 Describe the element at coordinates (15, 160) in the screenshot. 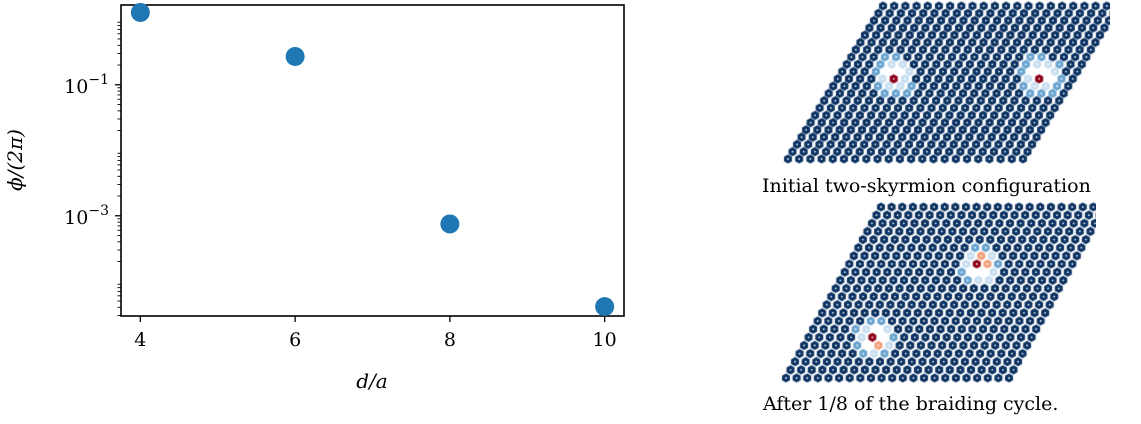

I see `y-axis-label: ϕ/(2π)` at that location.